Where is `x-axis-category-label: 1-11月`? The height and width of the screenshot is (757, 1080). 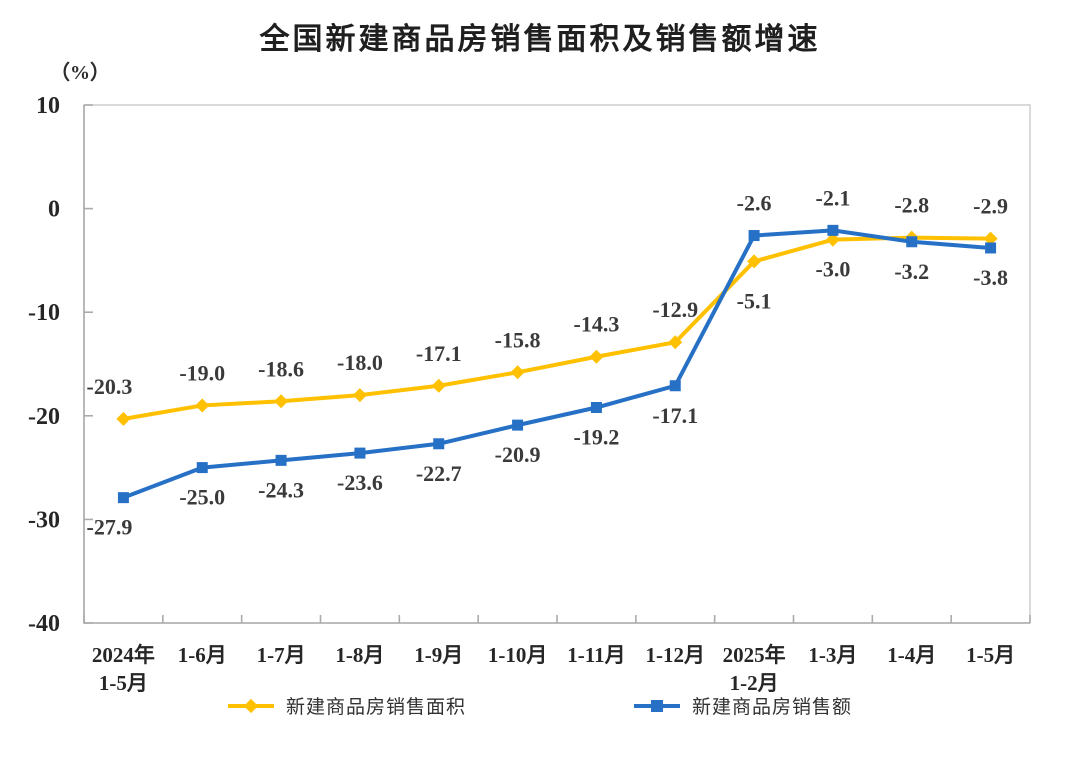
x-axis-category-label: 1-11月 is located at coordinates (596, 655).